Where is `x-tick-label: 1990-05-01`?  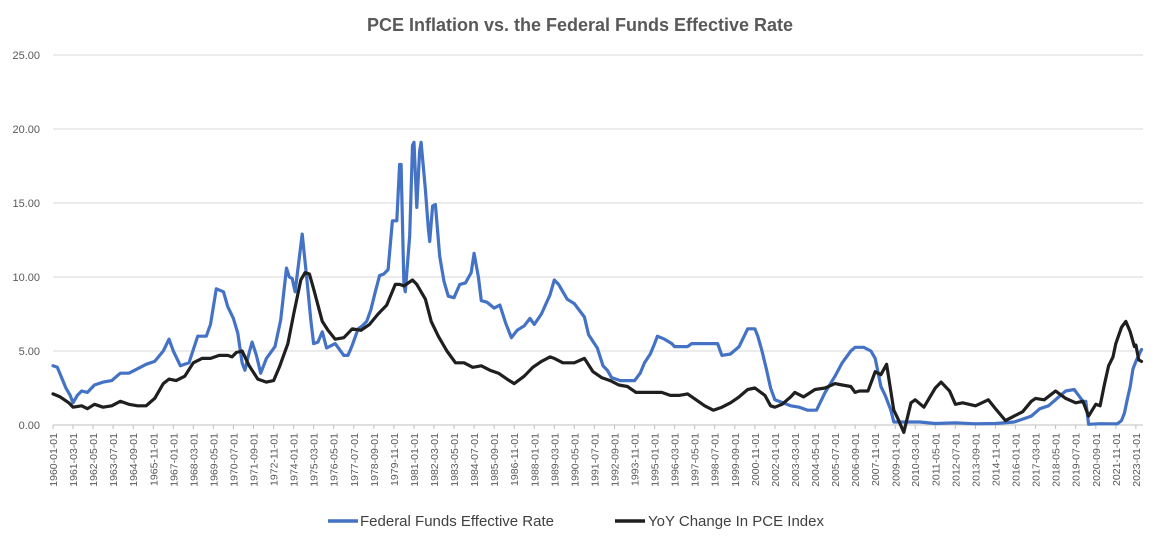 x-tick-label: 1990-05-01 is located at coordinates (575, 460).